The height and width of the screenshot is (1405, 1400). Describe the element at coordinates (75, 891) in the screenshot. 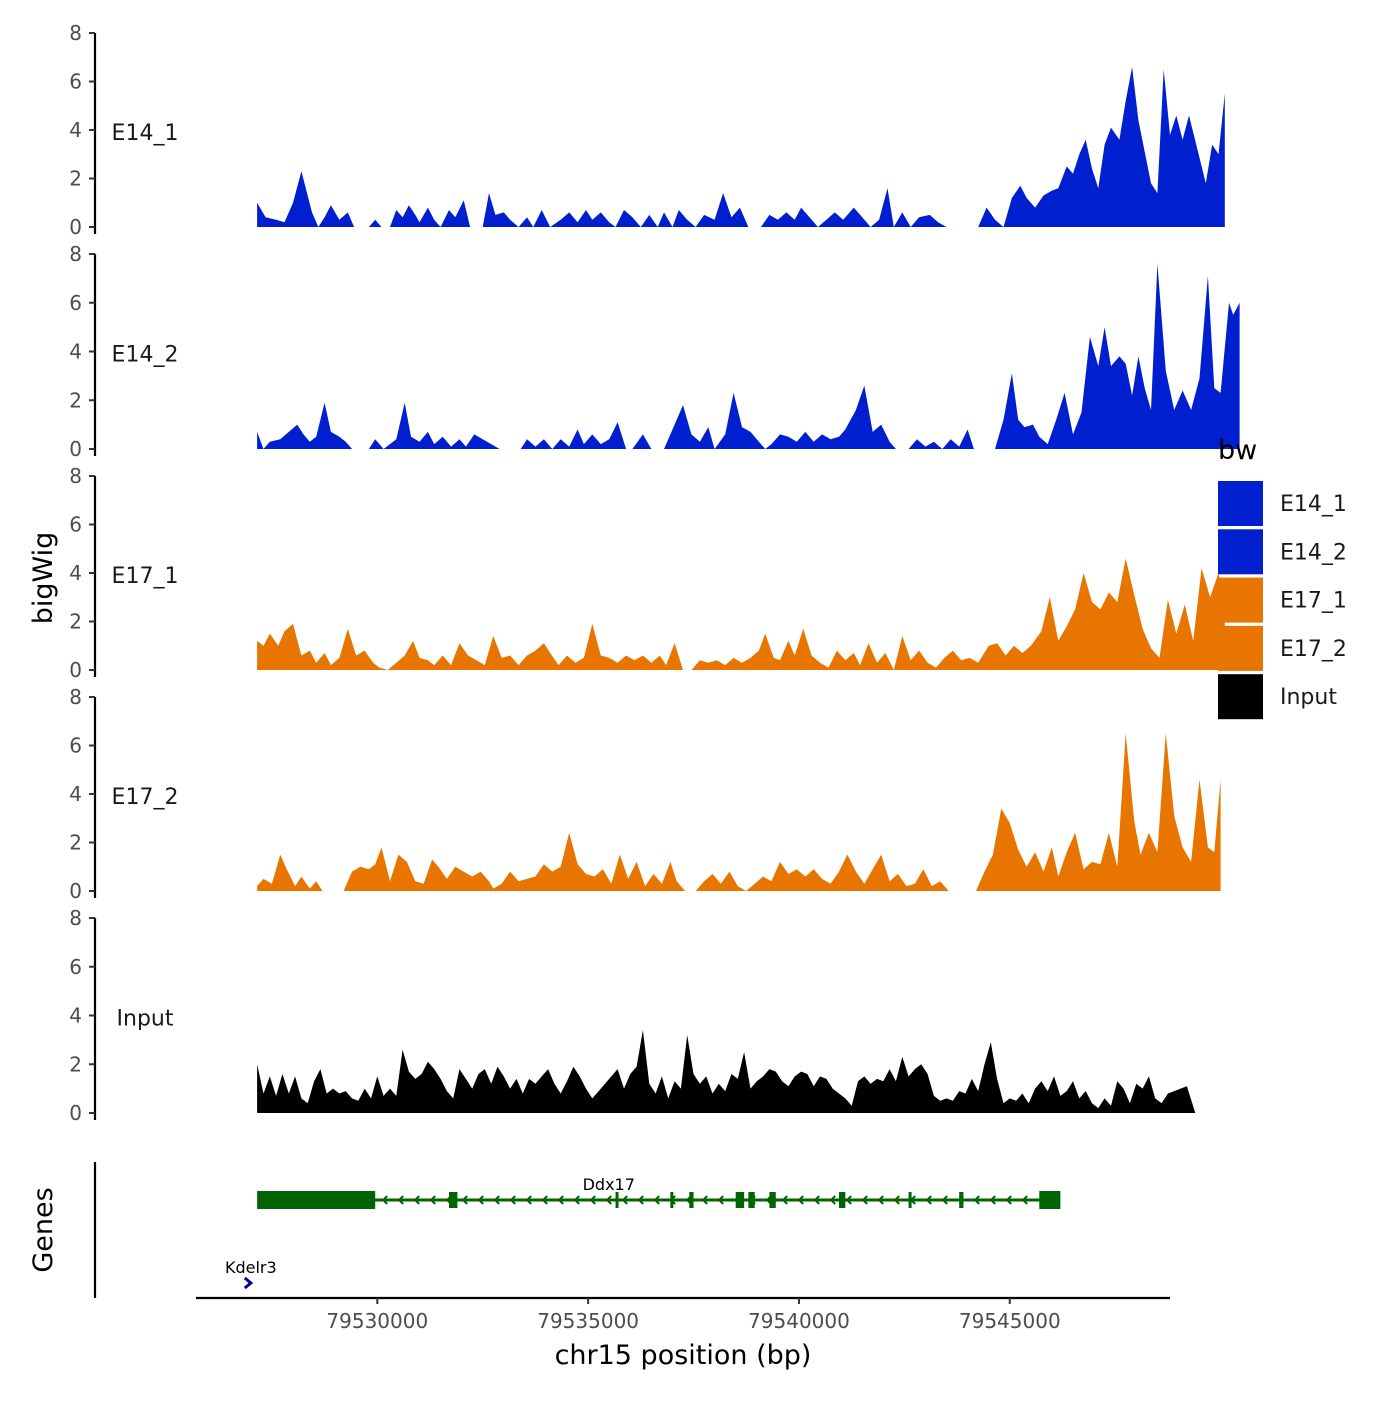

I see `y-tick-label-E17_2-0: 0` at that location.